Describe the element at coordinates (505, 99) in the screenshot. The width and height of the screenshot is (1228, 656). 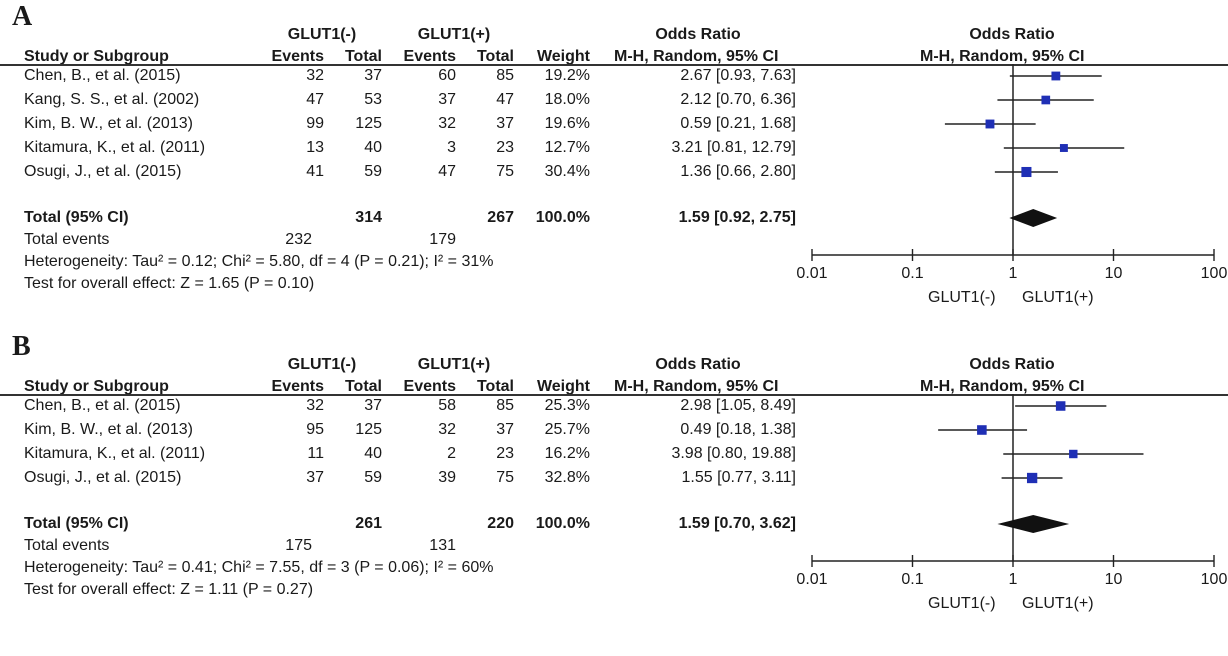
I see `total2-cell: 47` at that location.